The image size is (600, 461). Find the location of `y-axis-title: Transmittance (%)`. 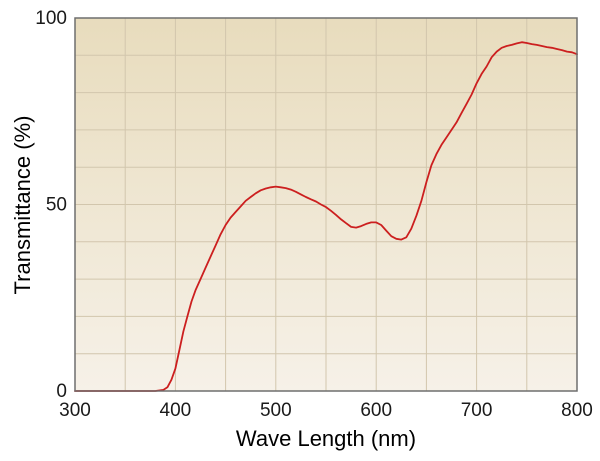

y-axis-title: Transmittance (%) is located at coordinates (22, 205).